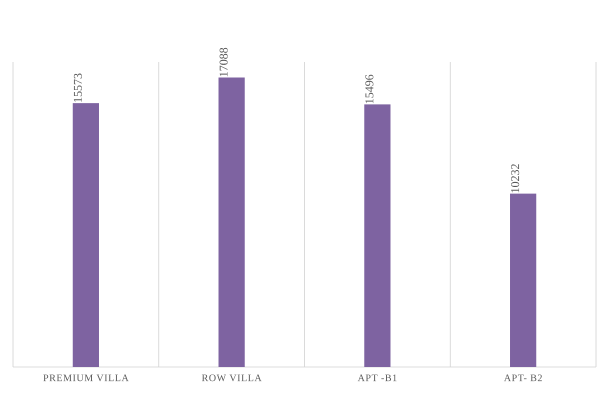  Describe the element at coordinates (523, 378) in the screenshot. I see `x-tick-label: APT- B2` at that location.